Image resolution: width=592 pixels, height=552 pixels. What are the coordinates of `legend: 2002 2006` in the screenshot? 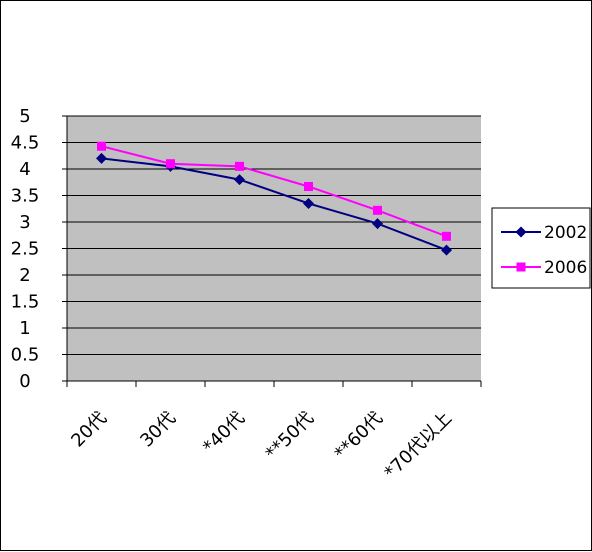 It's located at (541, 248).